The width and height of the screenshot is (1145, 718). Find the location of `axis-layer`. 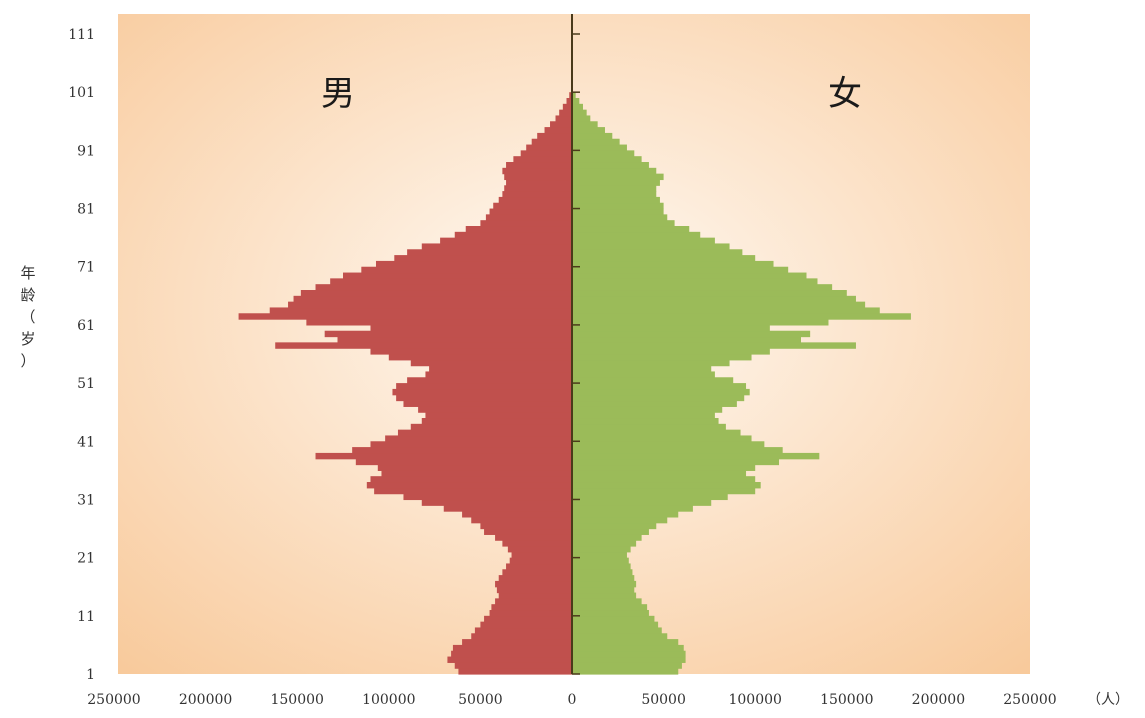

axis-layer is located at coordinates (575, 344).